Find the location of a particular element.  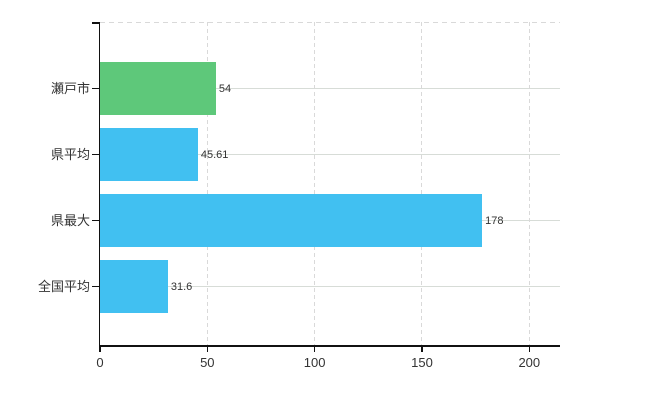

x-tick-label: 100 is located at coordinates (314, 362).